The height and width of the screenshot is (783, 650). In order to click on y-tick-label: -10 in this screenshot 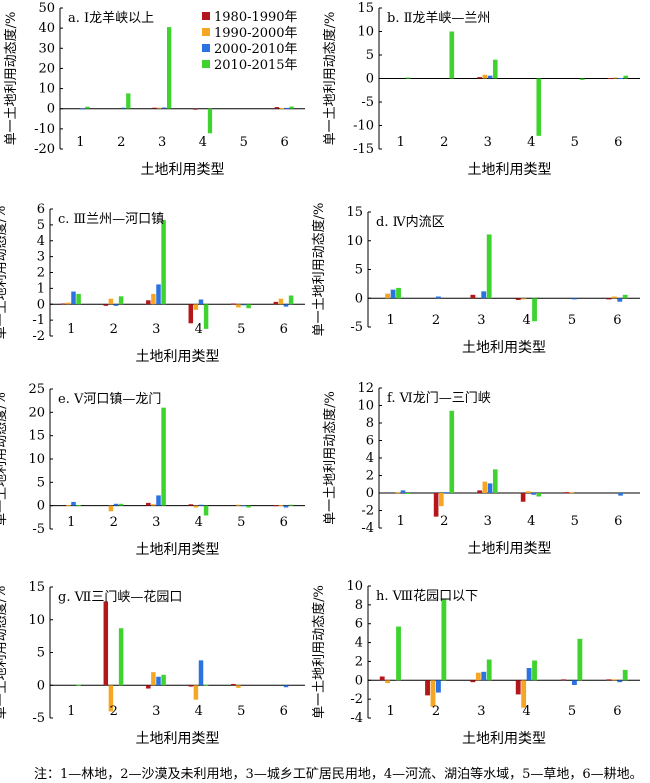, I will do `click(363, 126)`.